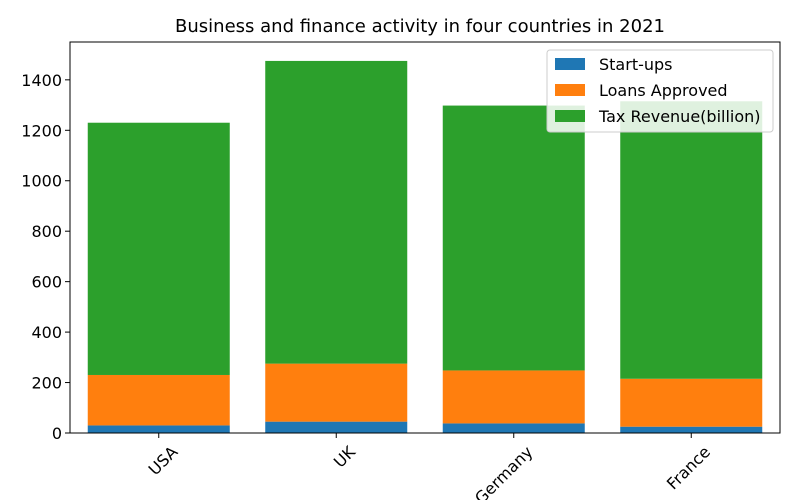  What do you see at coordinates (46, 282) in the screenshot?
I see `y-tick-label: 600` at bounding box center [46, 282].